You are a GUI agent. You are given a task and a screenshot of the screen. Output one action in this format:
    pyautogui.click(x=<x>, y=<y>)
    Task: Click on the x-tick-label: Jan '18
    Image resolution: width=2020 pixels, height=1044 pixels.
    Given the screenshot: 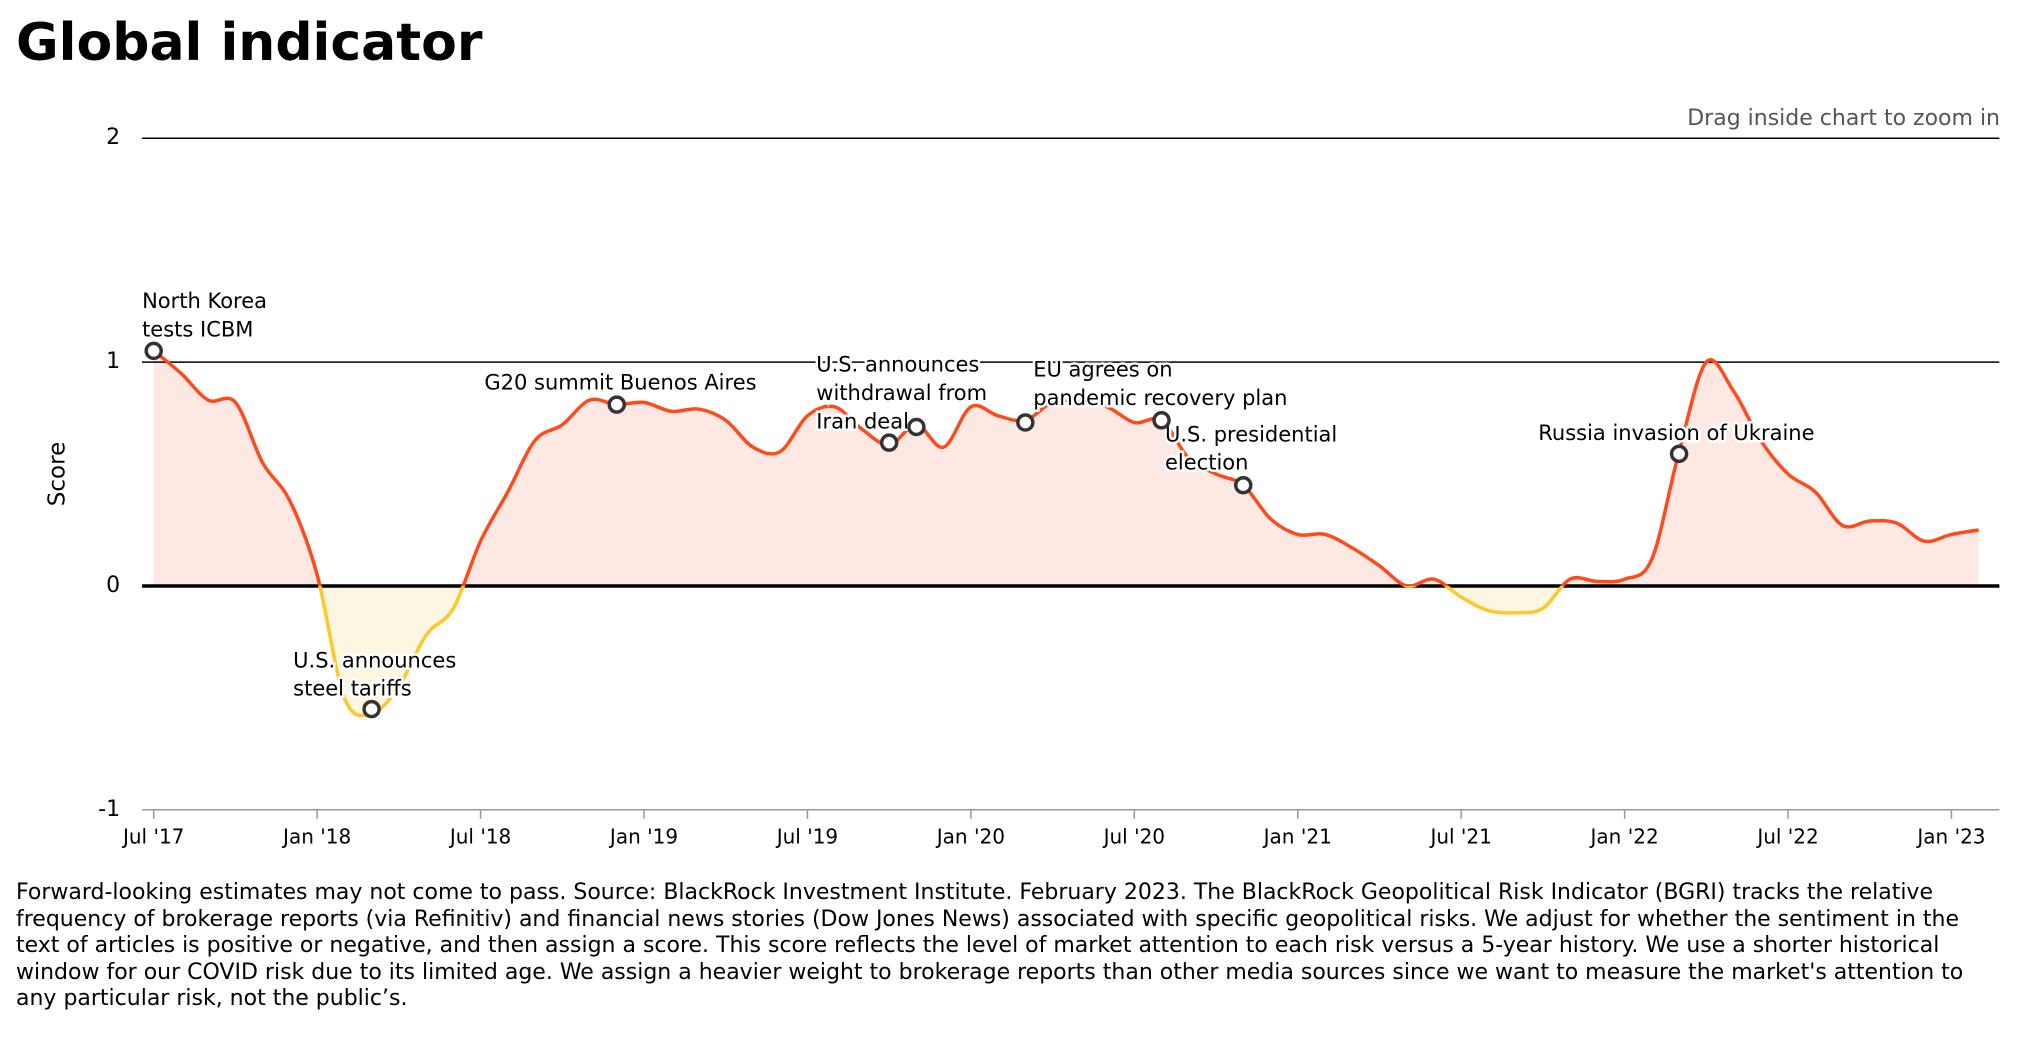 What is the action you would take?
    pyautogui.click(x=316, y=836)
    